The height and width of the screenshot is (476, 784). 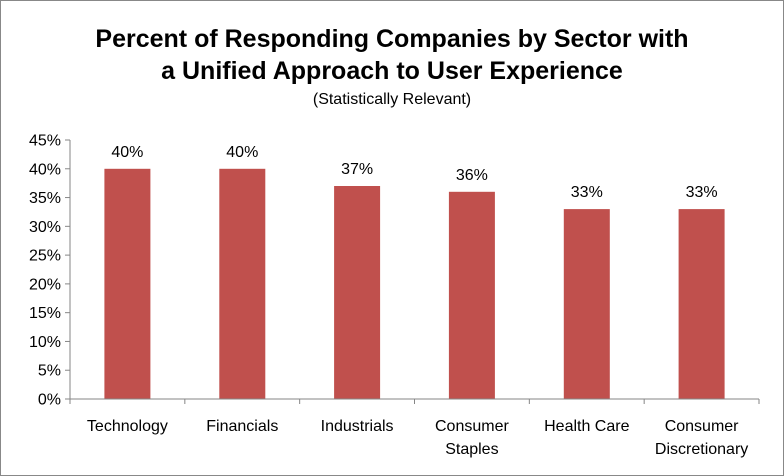 What do you see at coordinates (49, 371) in the screenshot?
I see `y-tick-label: 5%` at bounding box center [49, 371].